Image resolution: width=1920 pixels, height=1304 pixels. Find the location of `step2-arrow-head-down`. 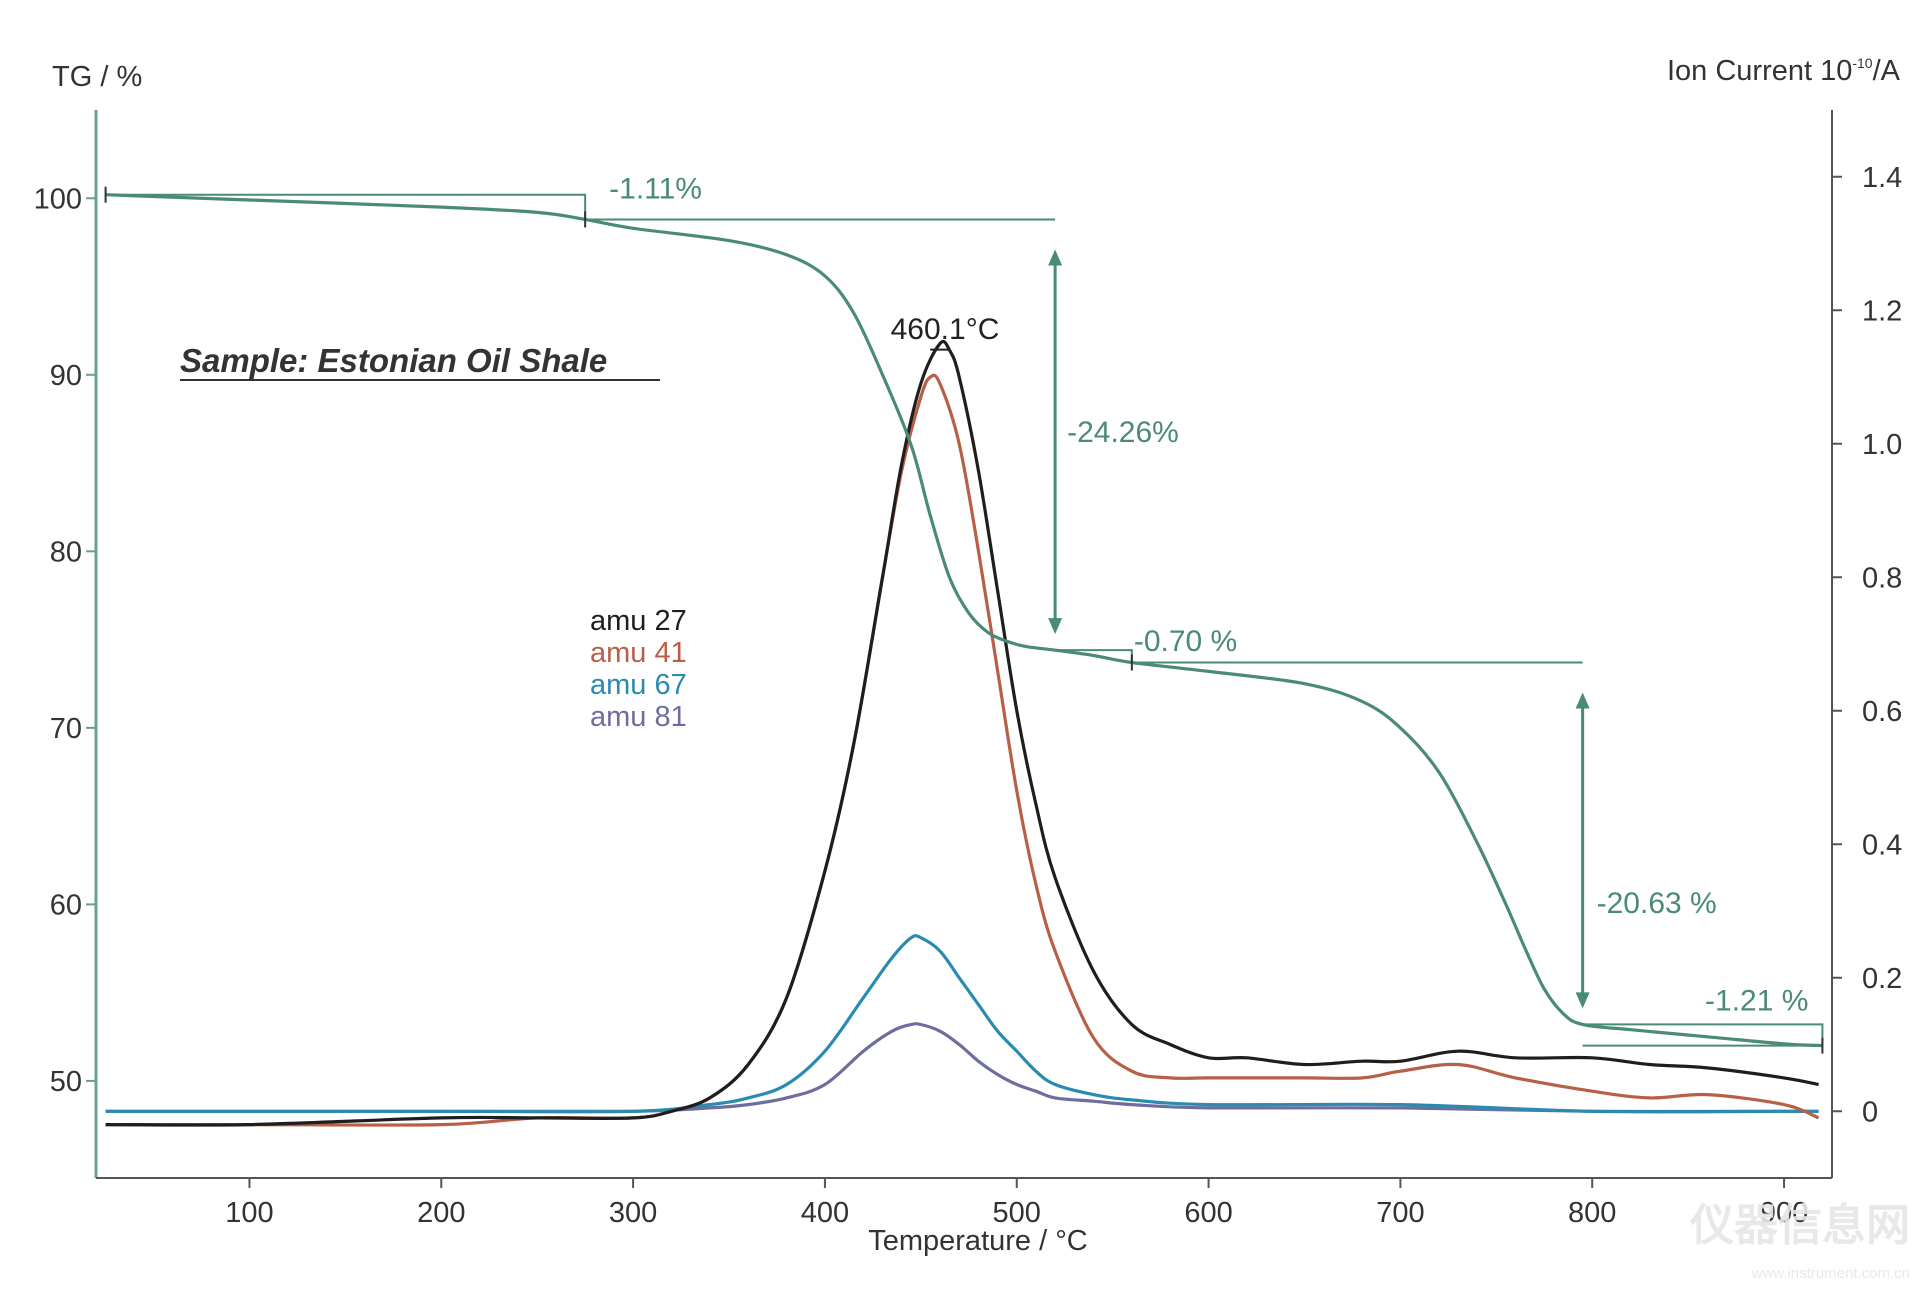

step2-arrow-head-down is located at coordinates (1055, 626).